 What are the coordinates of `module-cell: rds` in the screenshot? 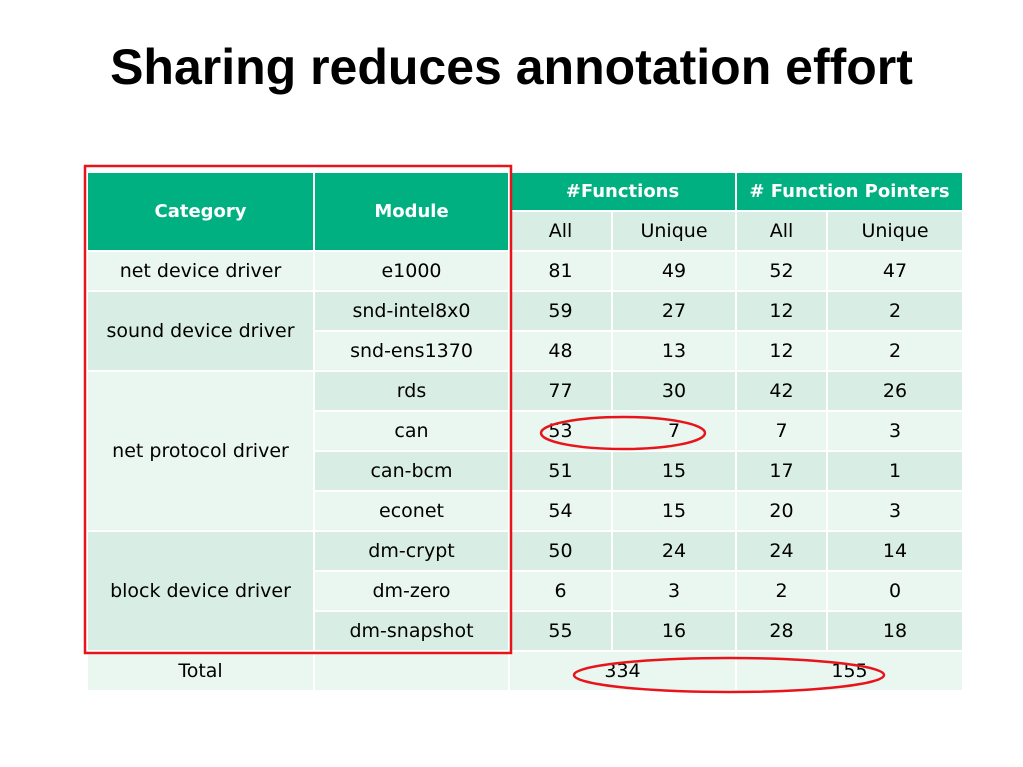 It's located at (411, 391).